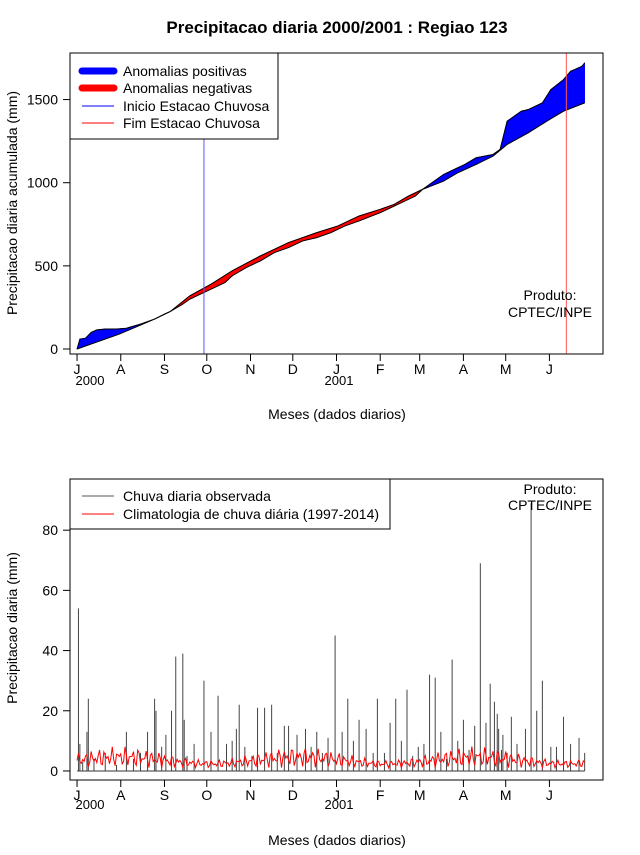  I want to click on y-axis-2: 0 20 40 60 80, so click(56, 650).